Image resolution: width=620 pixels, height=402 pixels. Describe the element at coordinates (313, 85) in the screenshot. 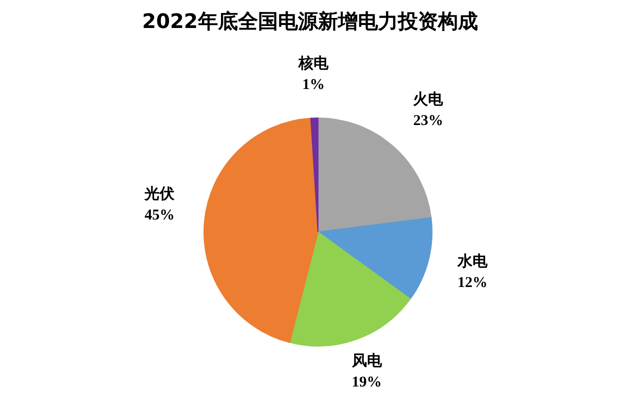

I see `data-label: 1%` at that location.